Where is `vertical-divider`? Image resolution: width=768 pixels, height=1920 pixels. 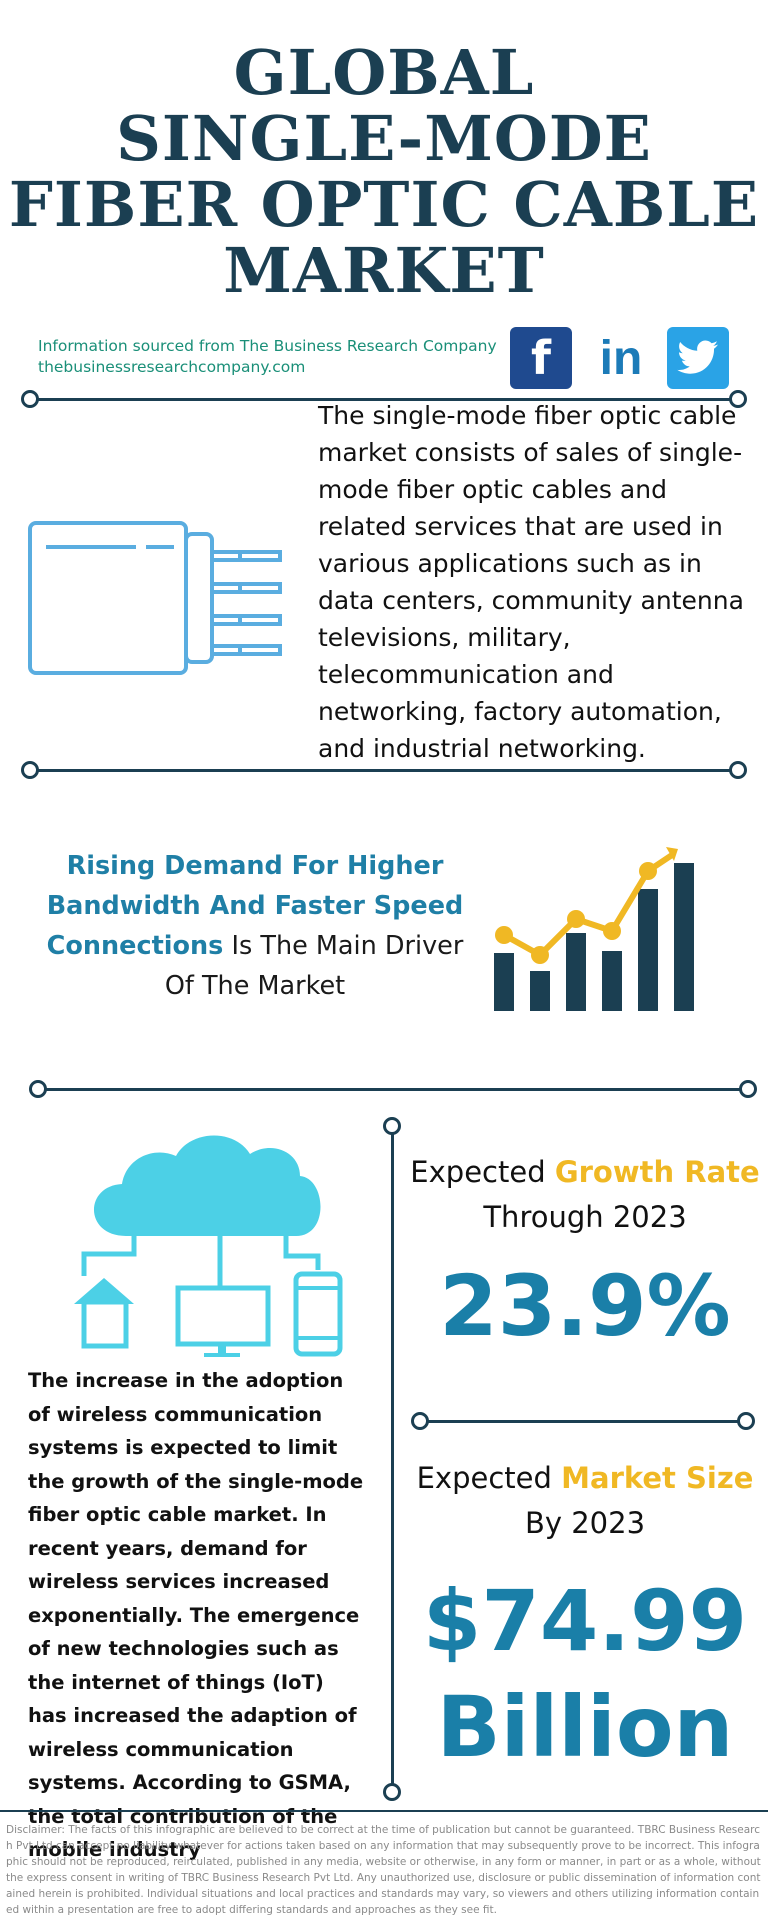 vertical-divider is located at coordinates (392, 1458).